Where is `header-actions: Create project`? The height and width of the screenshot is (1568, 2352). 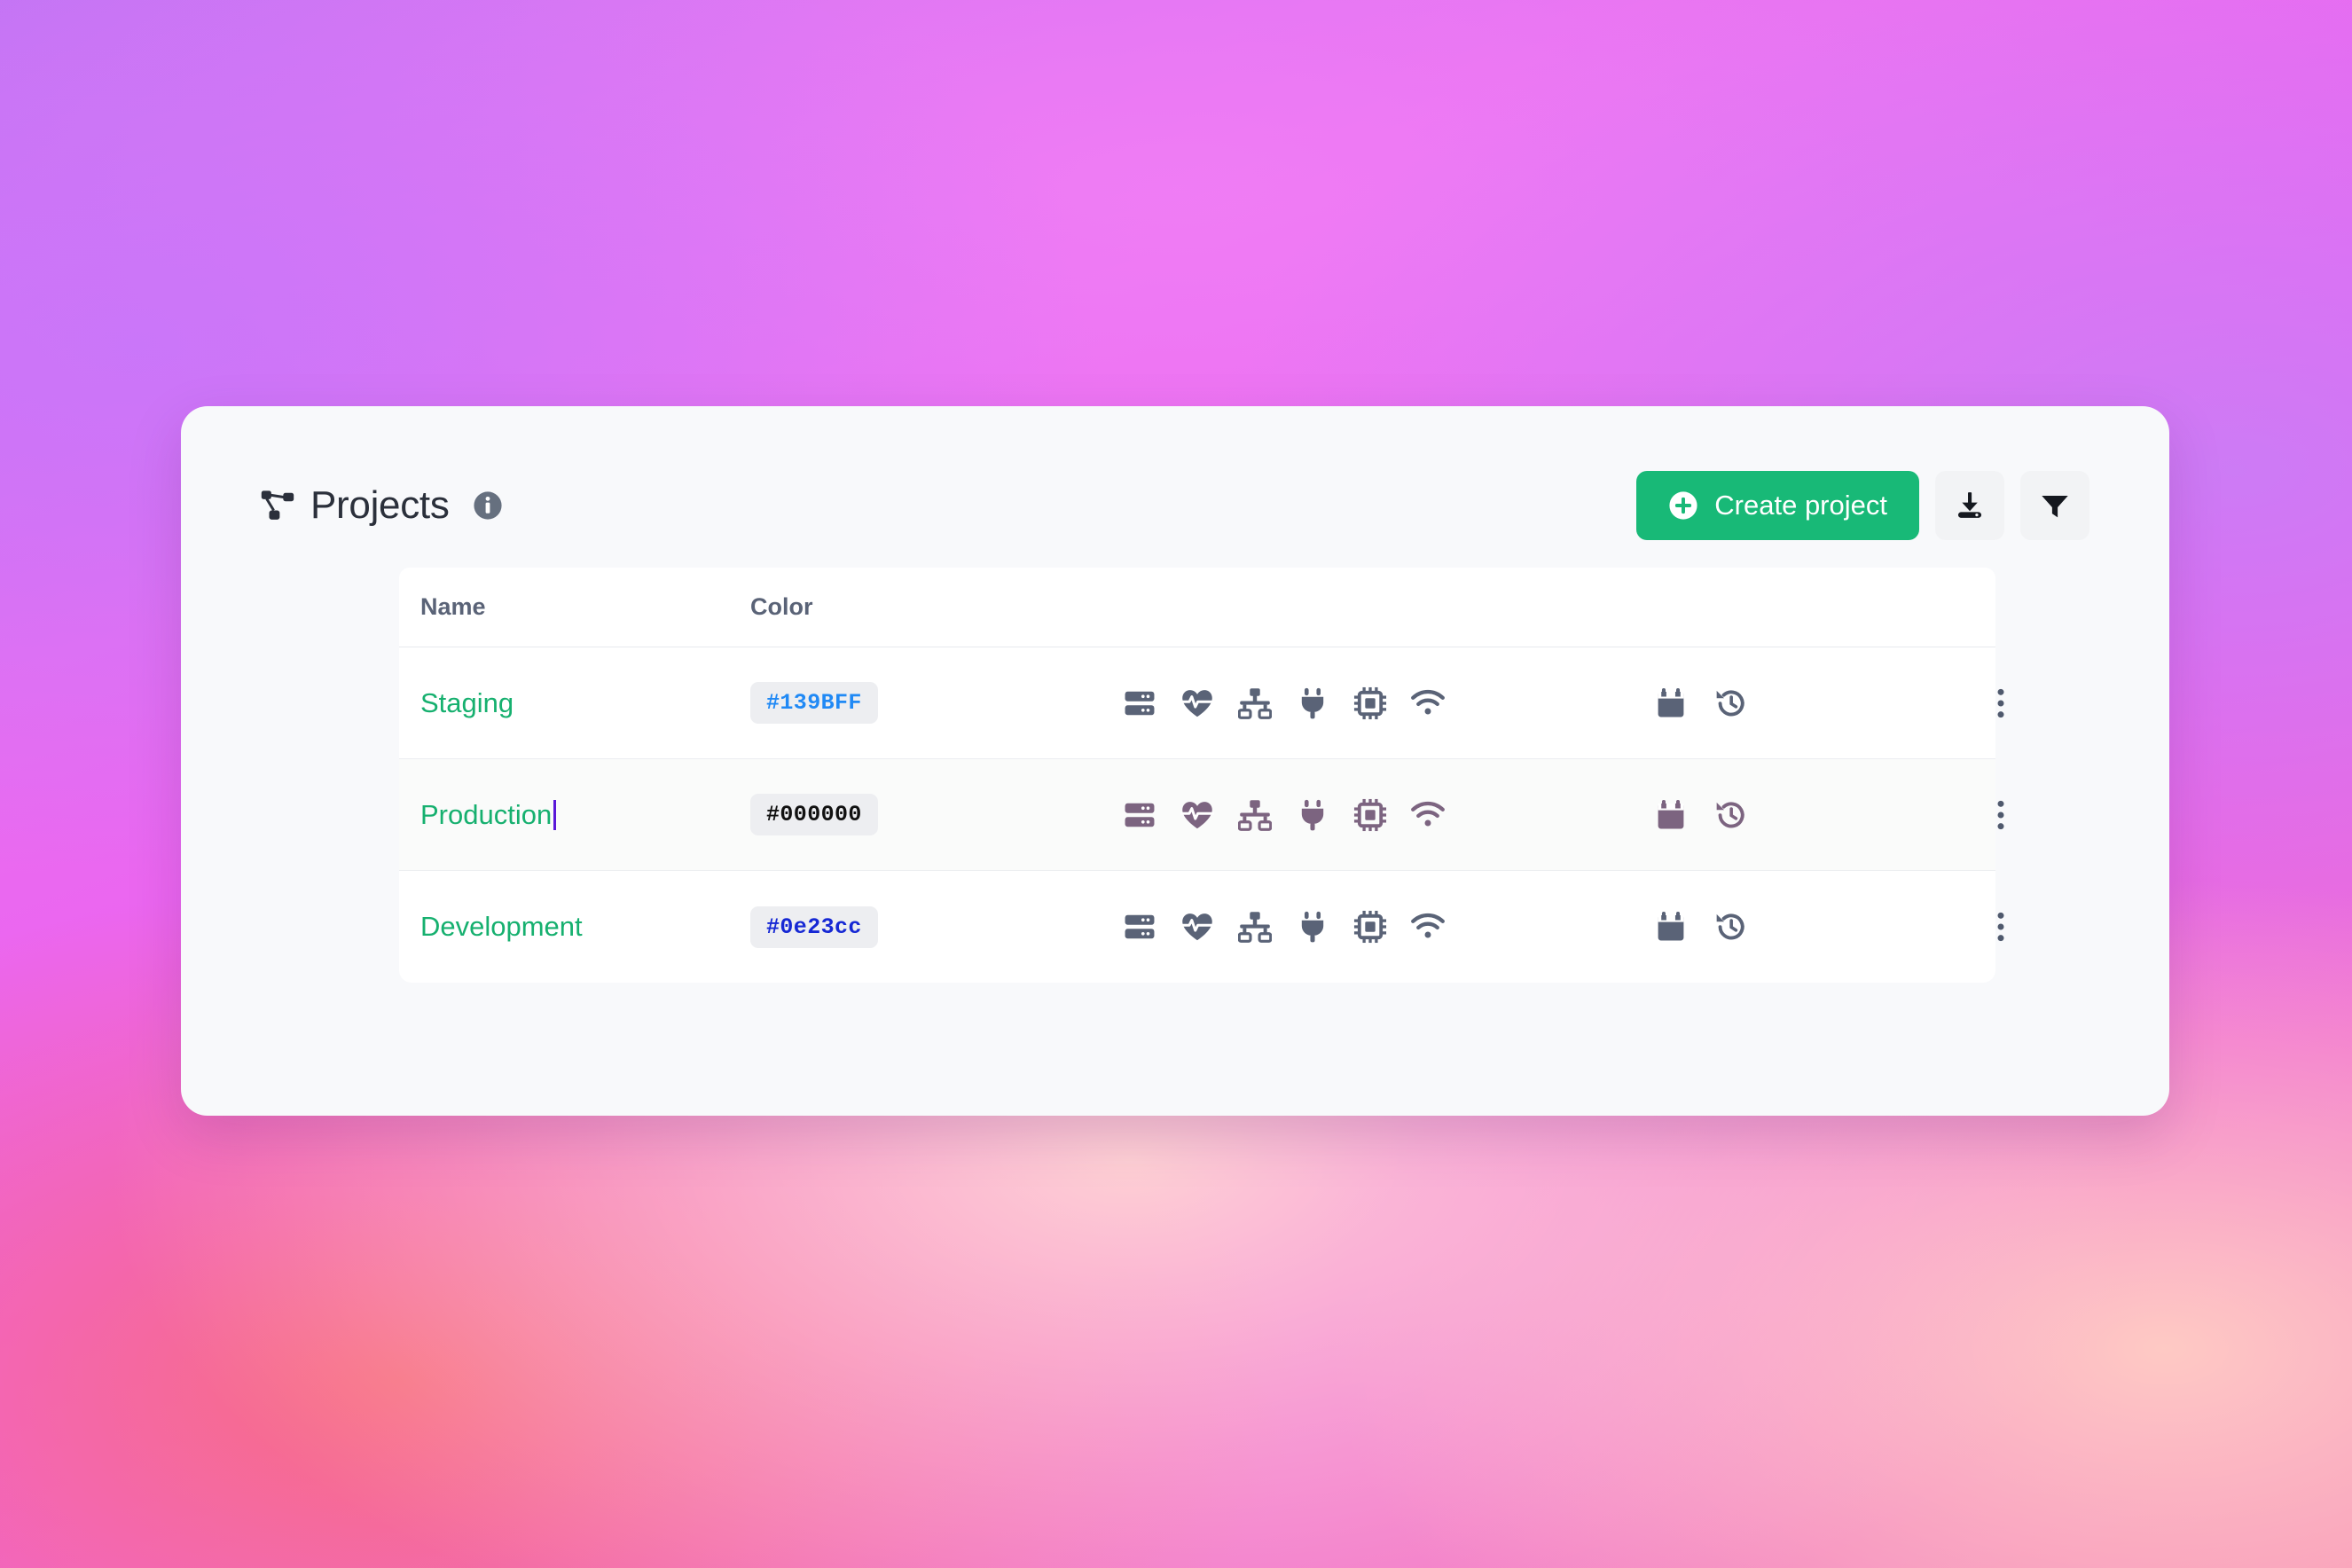
header-actions: Create project is located at coordinates (1863, 506).